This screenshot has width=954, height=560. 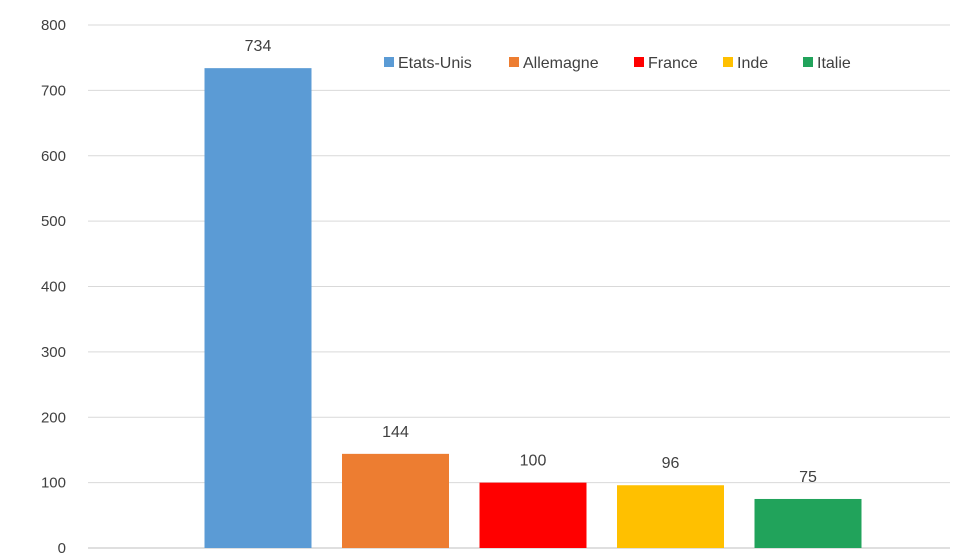 What do you see at coordinates (62, 548) in the screenshot?
I see `y-tick-label: 0` at bounding box center [62, 548].